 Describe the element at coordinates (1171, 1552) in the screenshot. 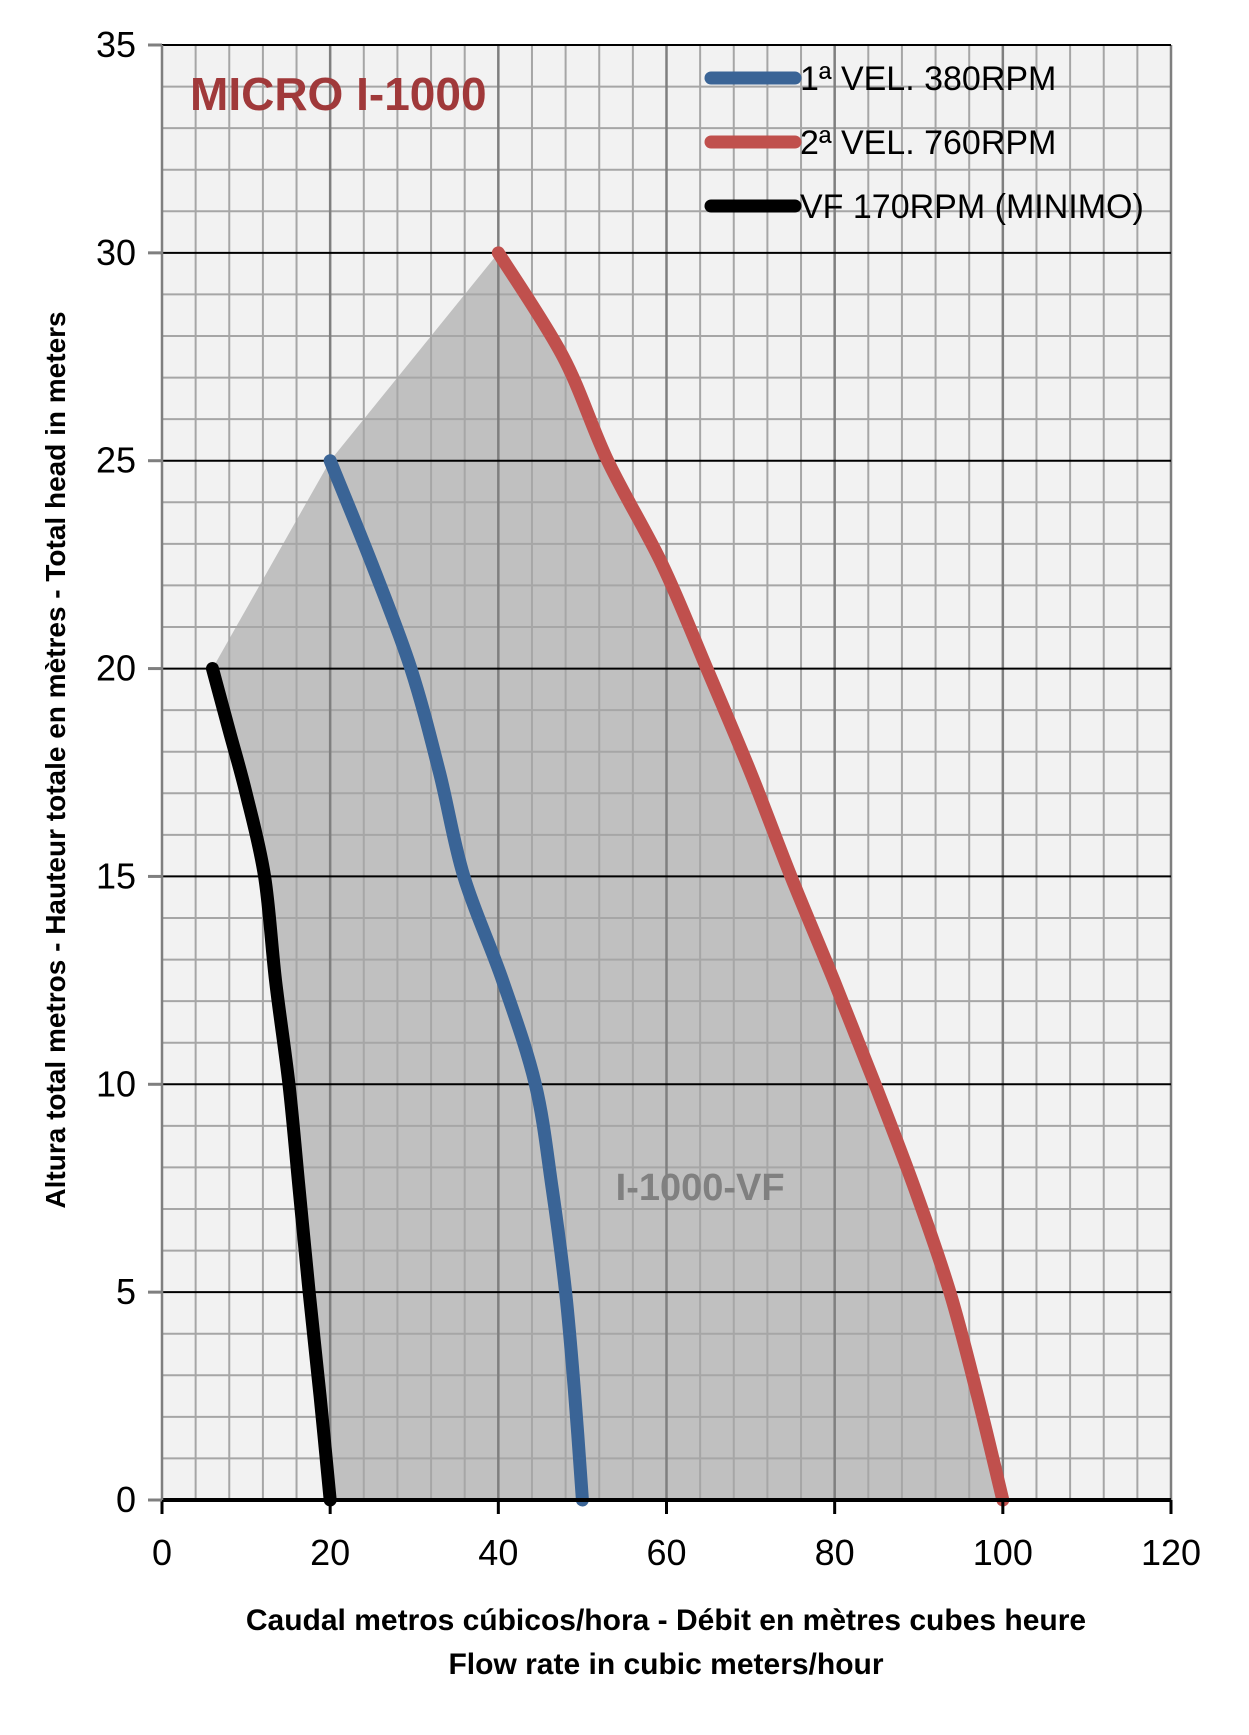

I see `x-tick-label: 120` at that location.